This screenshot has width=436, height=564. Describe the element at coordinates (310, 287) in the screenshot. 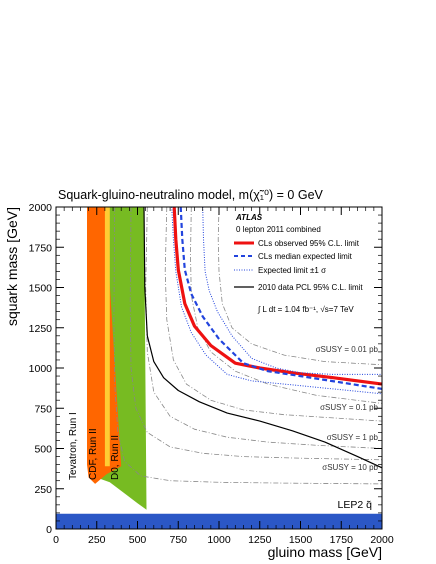

I see `legend-entry-2010: 2010 data PCL 95% C.L. limit` at that location.